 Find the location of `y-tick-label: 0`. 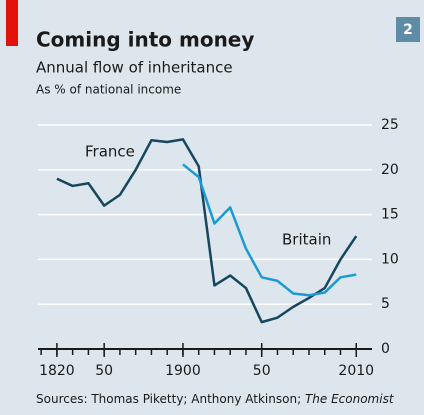

y-tick-label: 0 is located at coordinates (385, 349).